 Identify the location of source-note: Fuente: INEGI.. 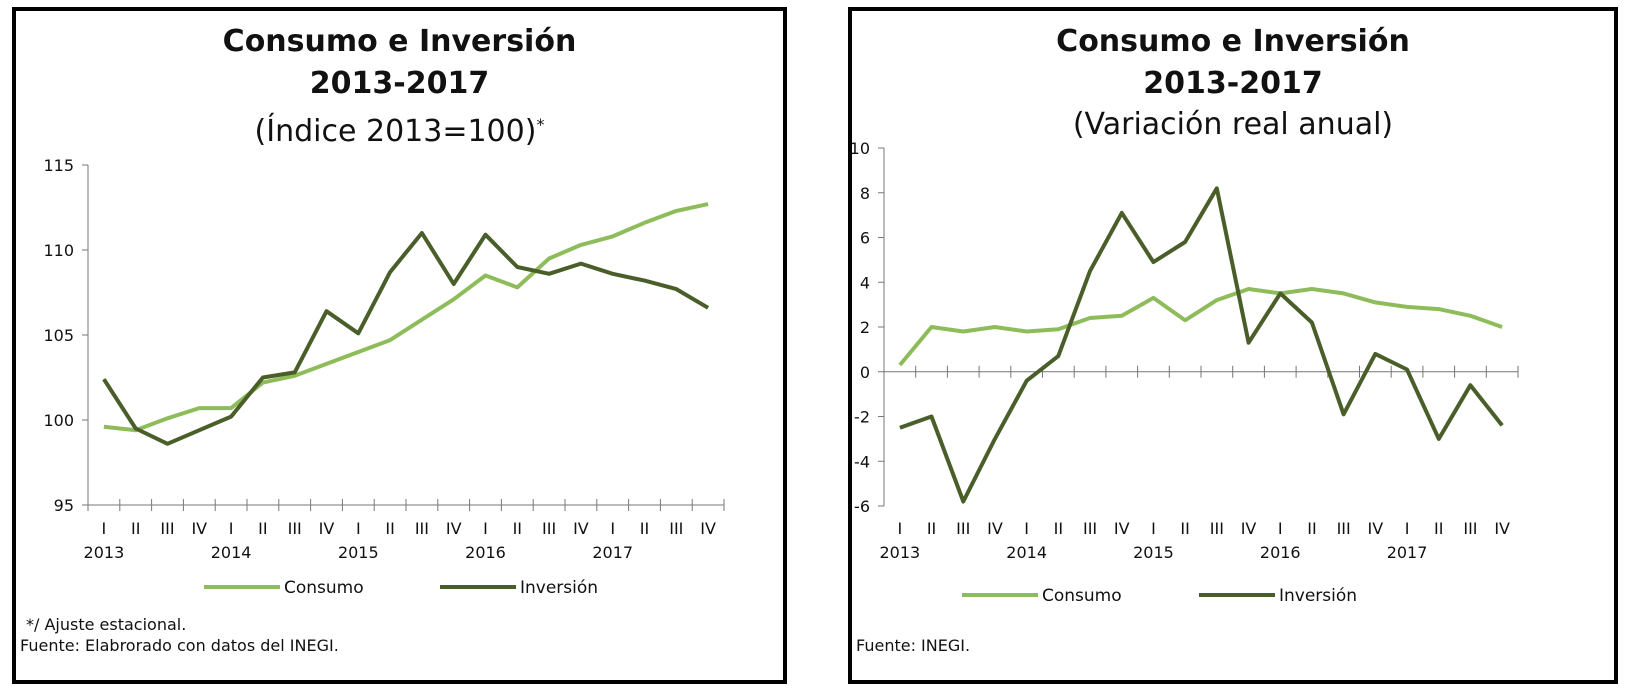
(913, 645).